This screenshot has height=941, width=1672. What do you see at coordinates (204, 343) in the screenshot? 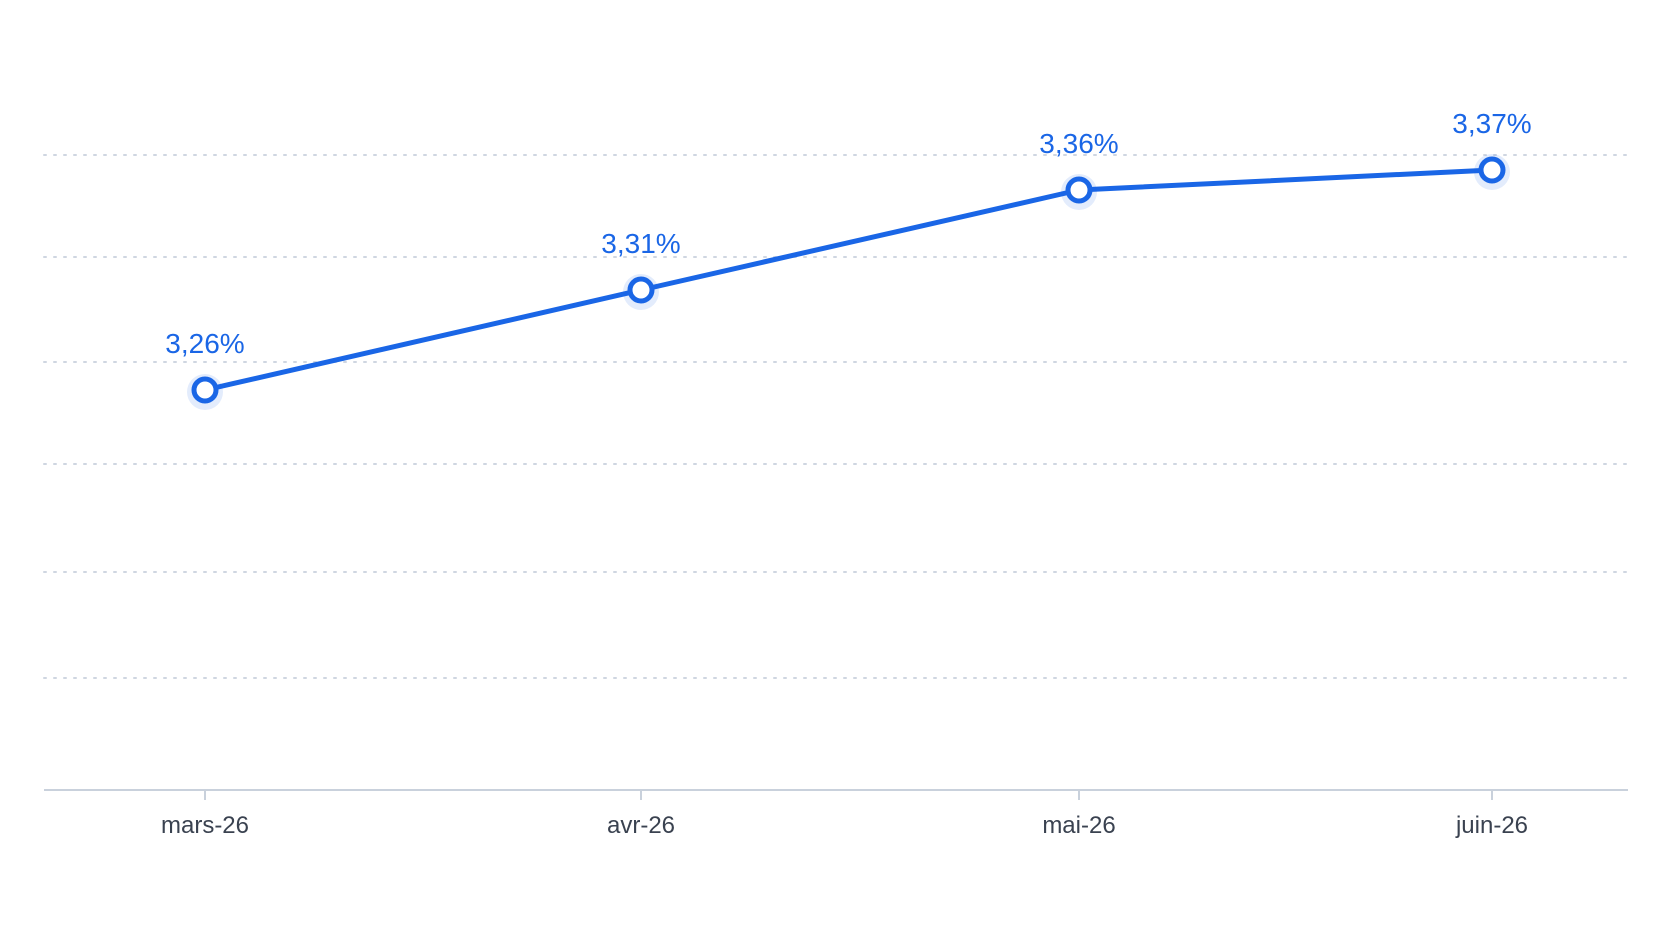
I see `data-label: 3,26%` at bounding box center [204, 343].